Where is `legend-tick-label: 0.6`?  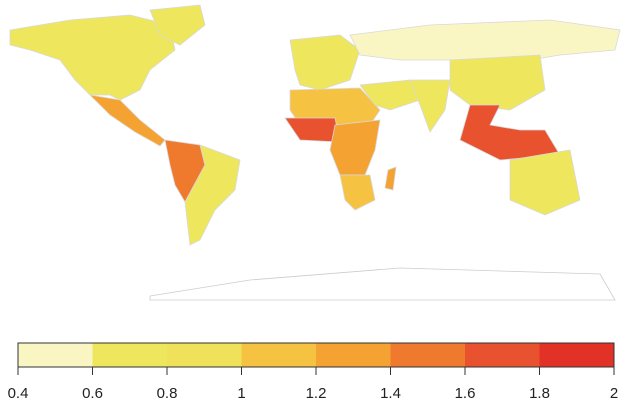 legend-tick-label: 0.6 is located at coordinates (92, 393).